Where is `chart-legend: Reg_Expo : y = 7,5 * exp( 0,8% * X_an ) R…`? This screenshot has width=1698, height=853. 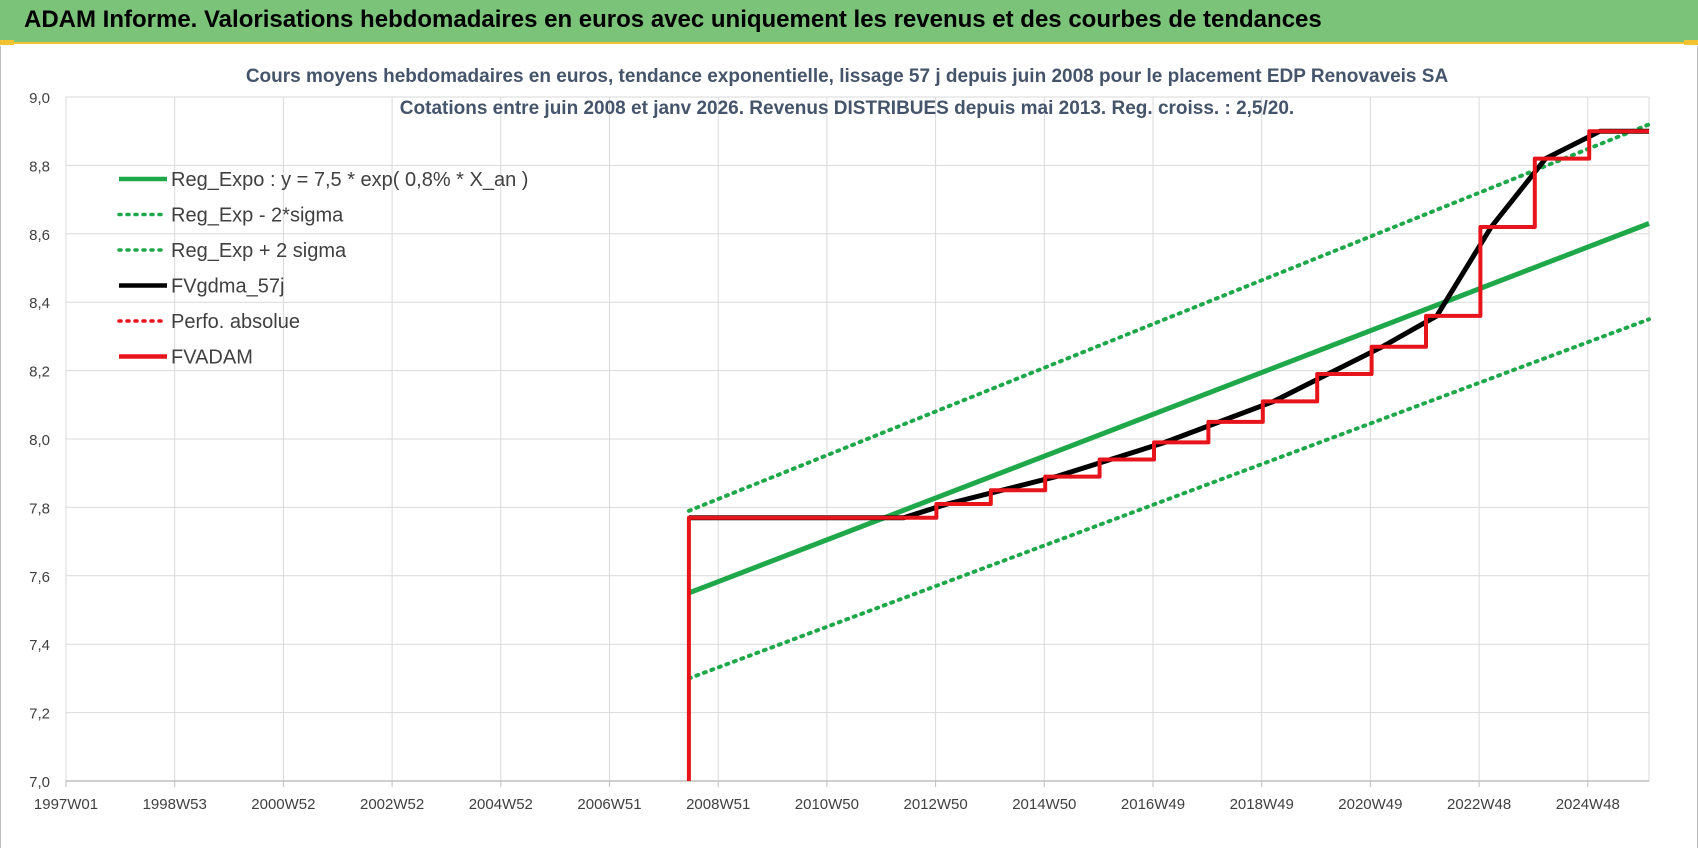 chart-legend: Reg_Expo : y = 7,5 * exp( 0,8% * X_an ) R… is located at coordinates (322, 269).